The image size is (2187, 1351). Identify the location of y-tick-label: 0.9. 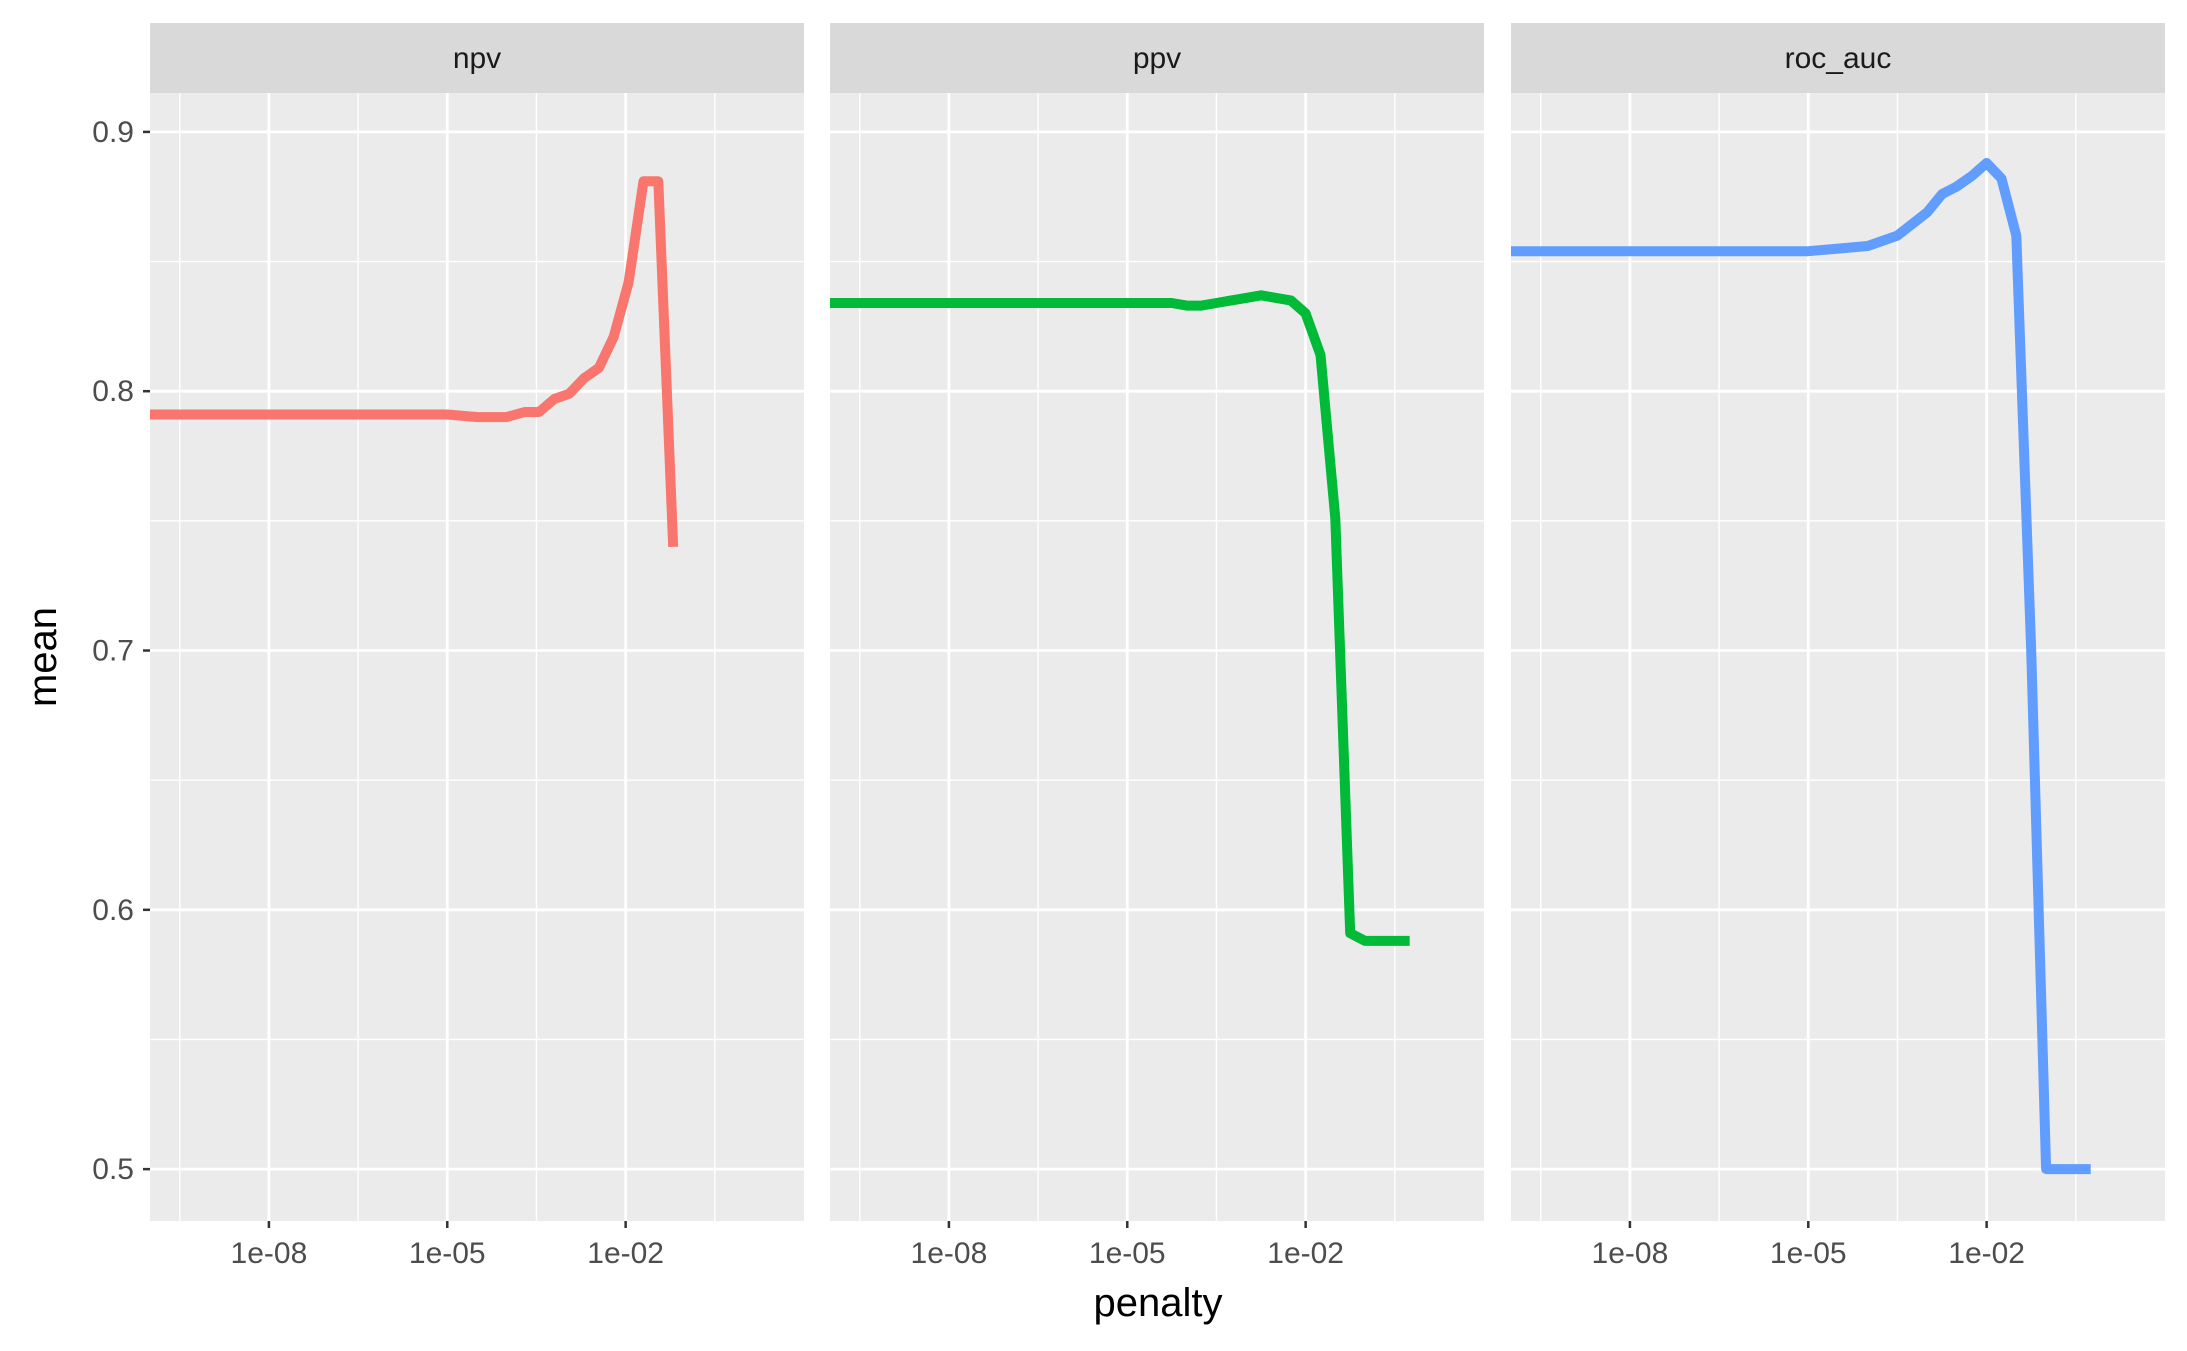
(113, 132).